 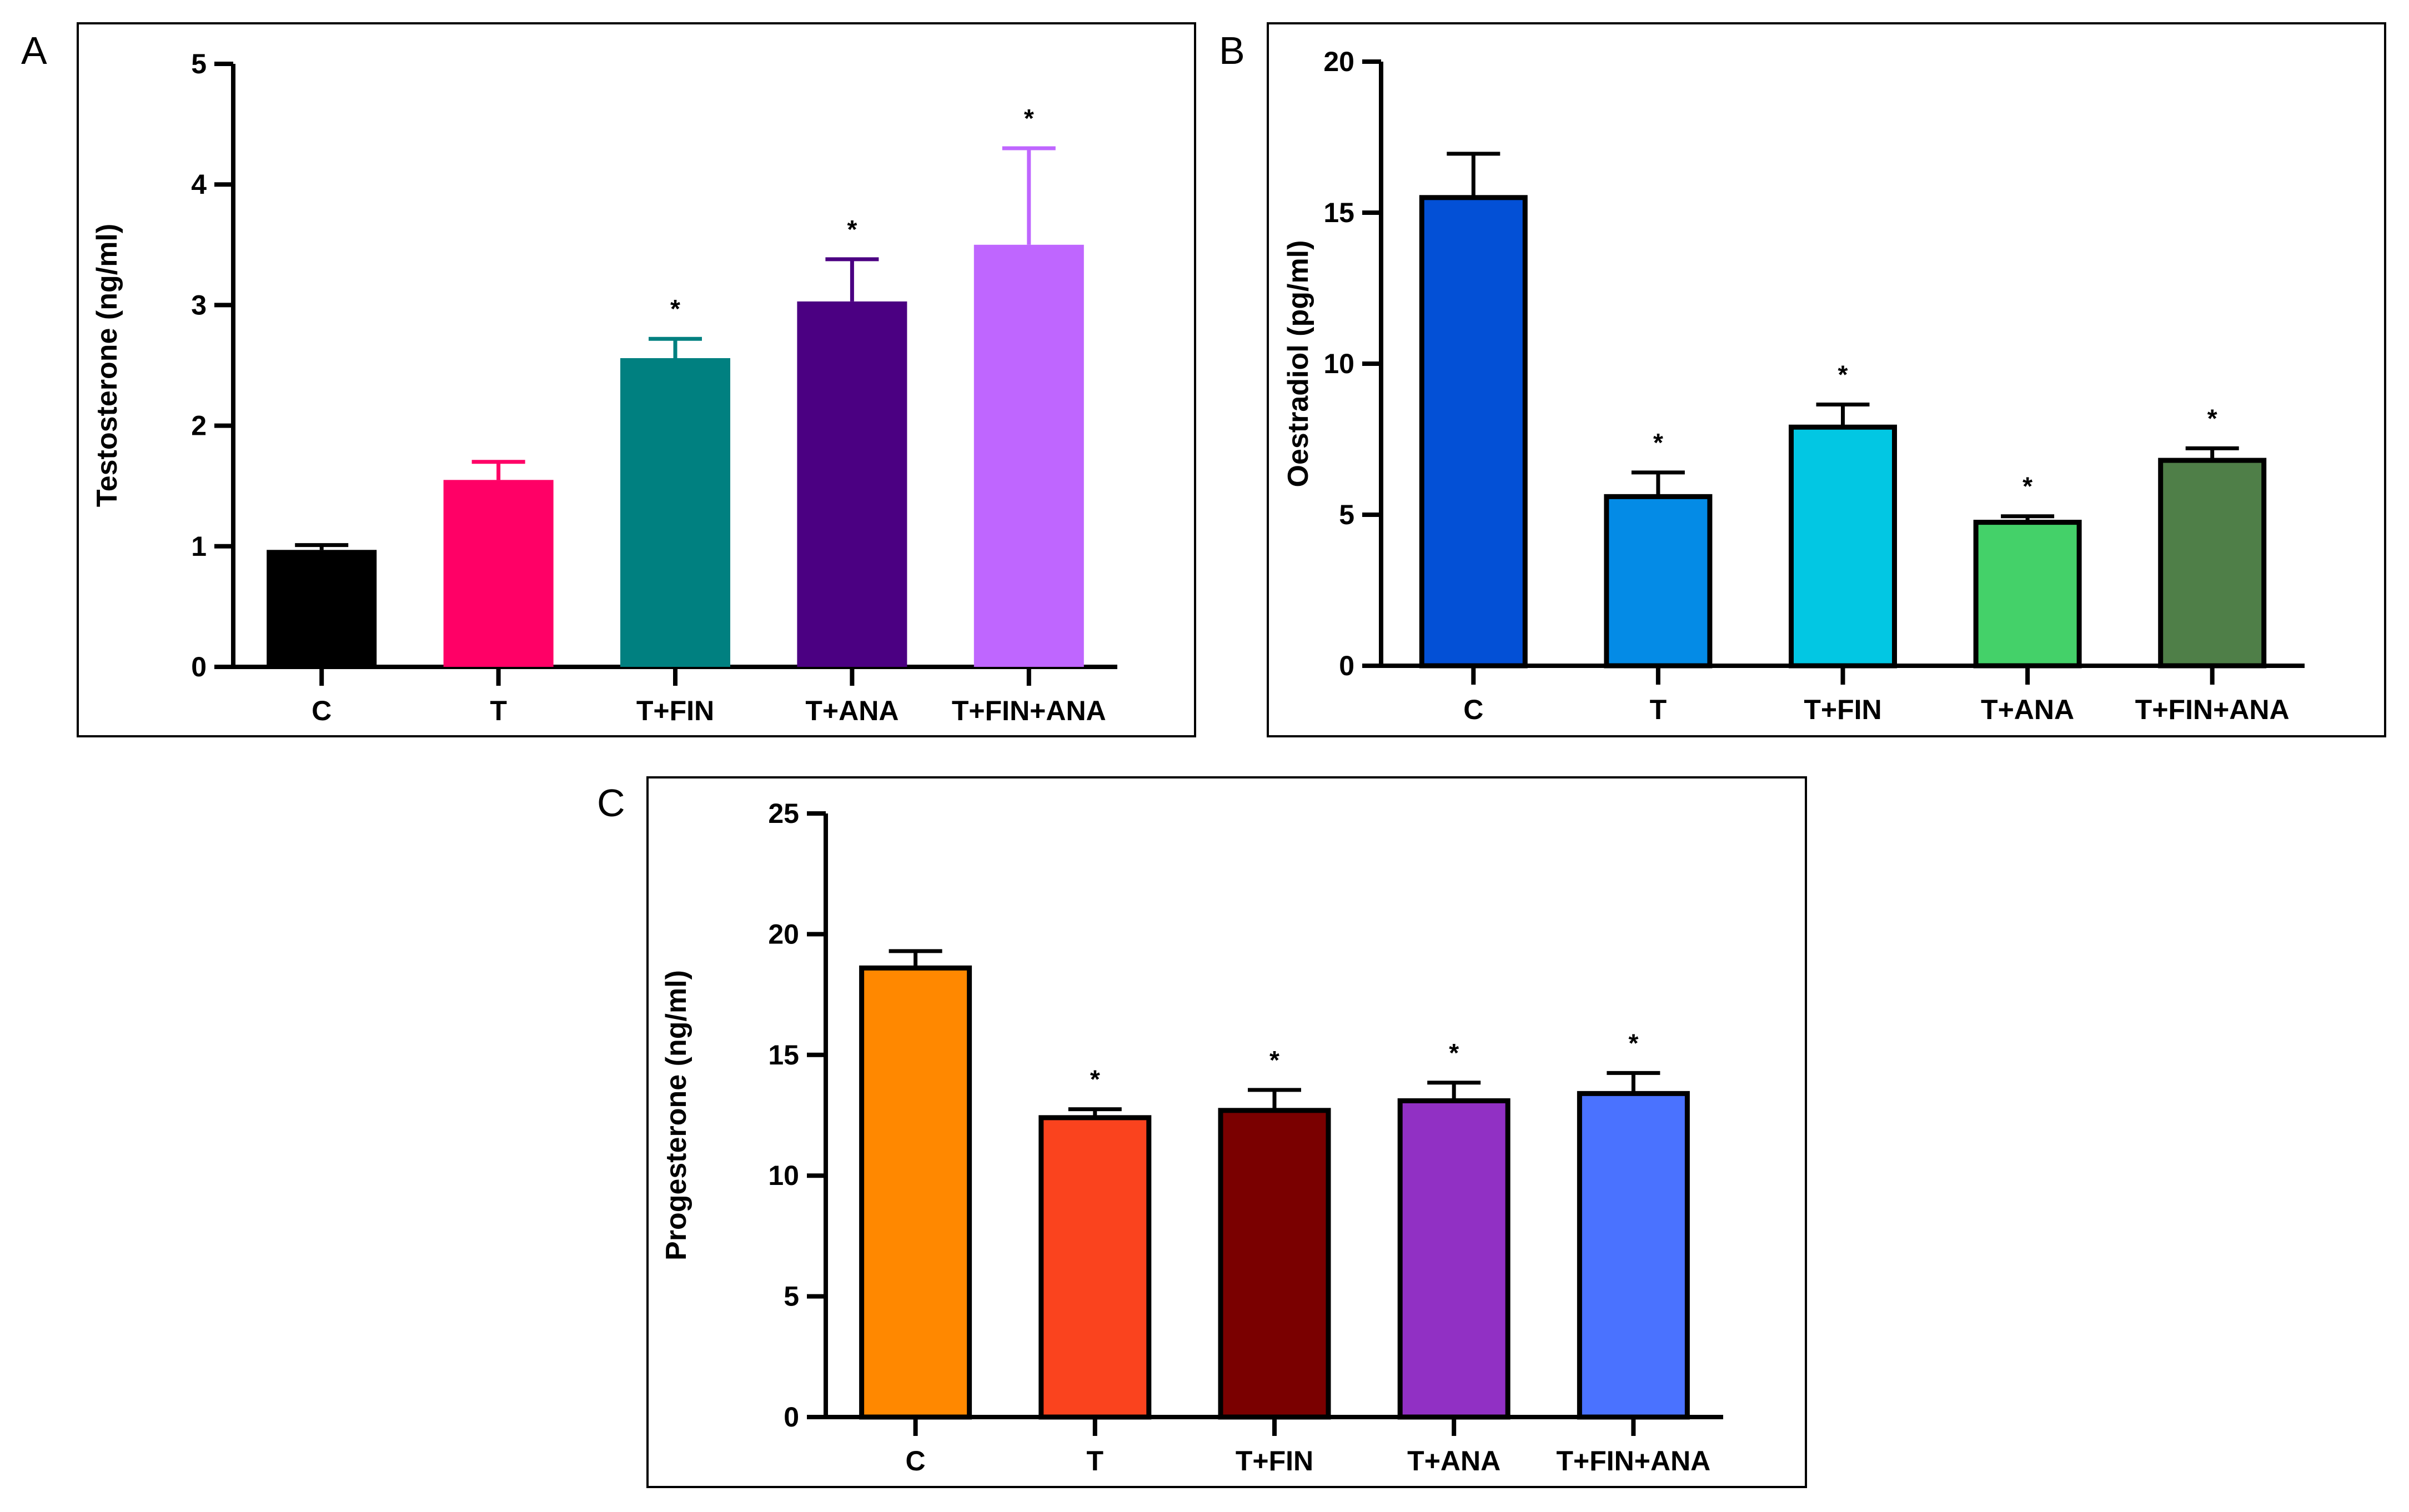 I want to click on panel-b-y-axis-title: Oestradiol (pg/ml), so click(x=1298, y=364).